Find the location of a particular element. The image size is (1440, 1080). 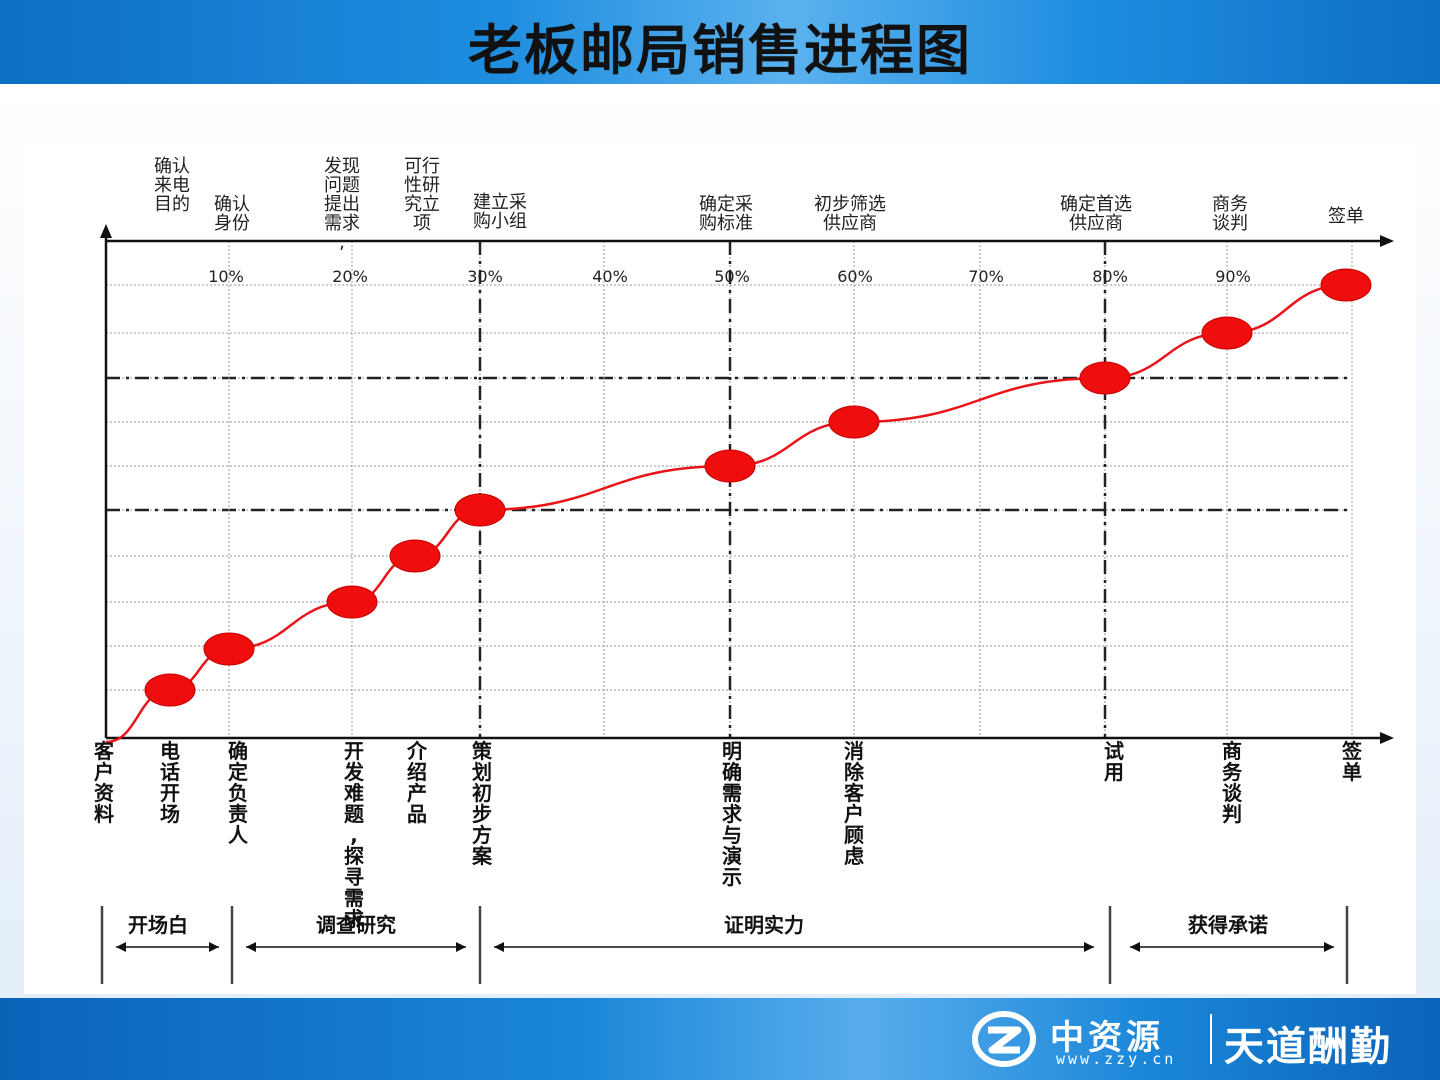

bottom-step-label: 策划初步方案 is located at coordinates (482, 803).